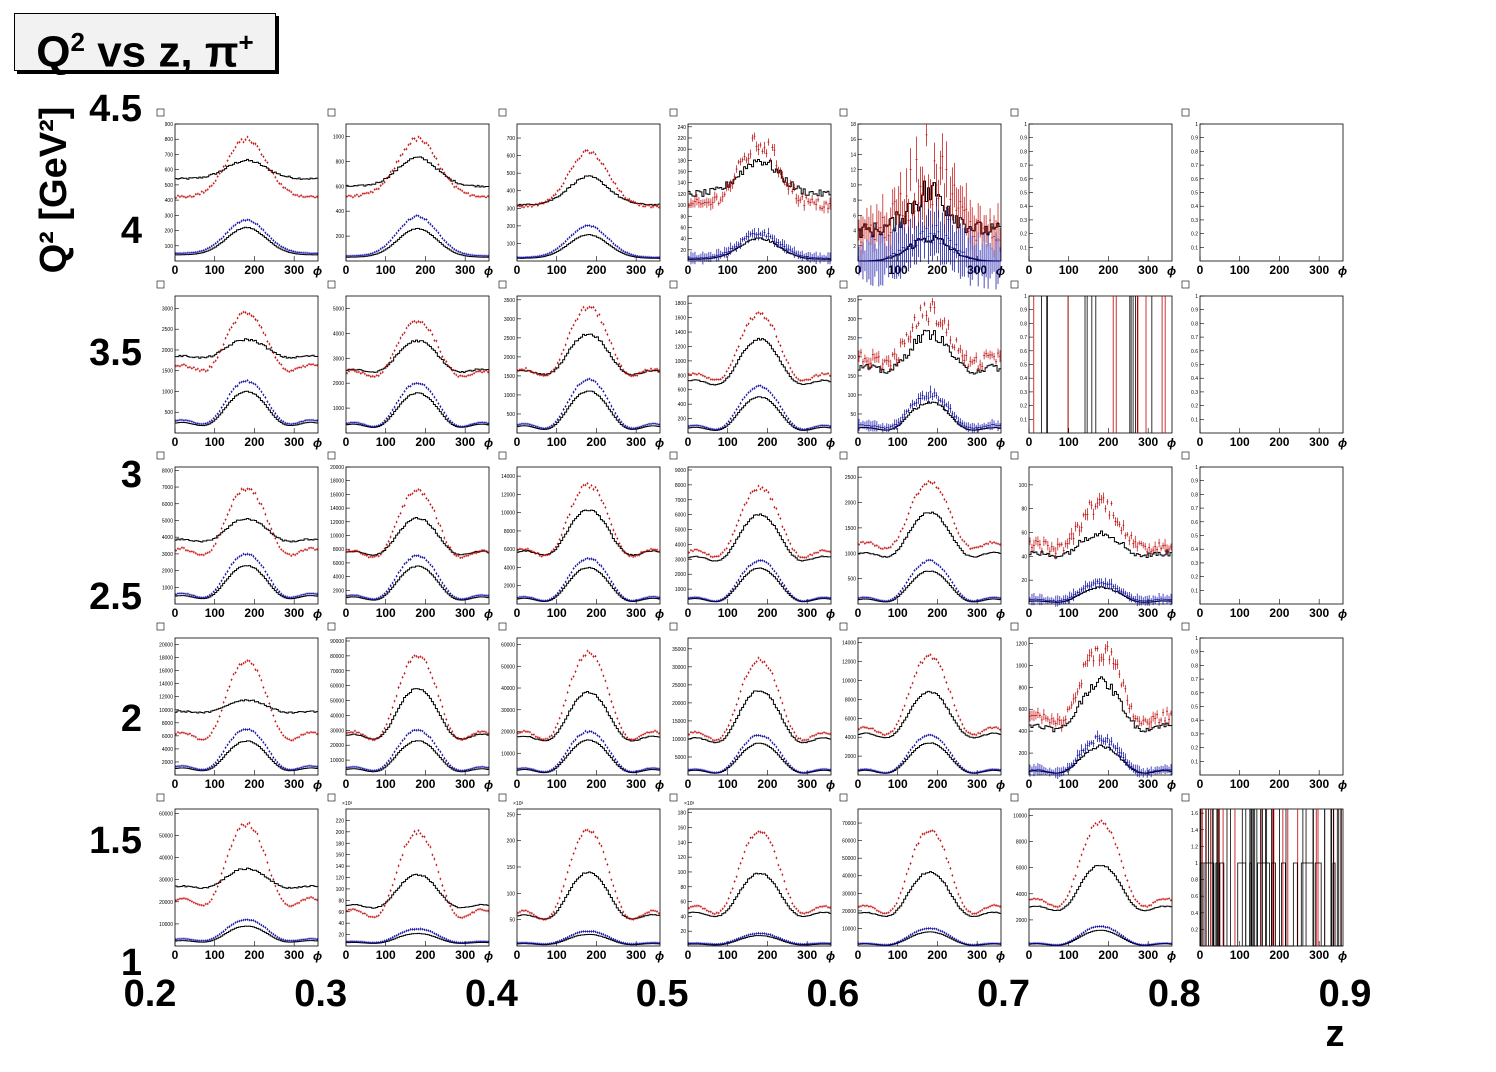  What do you see at coordinates (853, 171) in the screenshot?
I see `panel-y-tick-label: 12` at bounding box center [853, 171].